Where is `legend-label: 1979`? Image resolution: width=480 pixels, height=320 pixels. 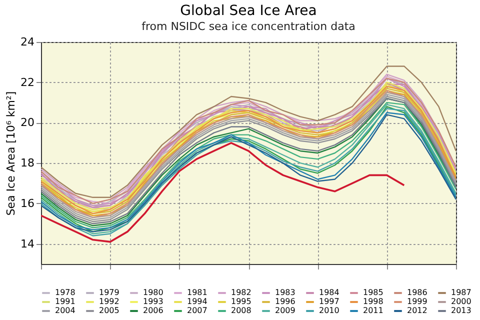 legend-label: 1979 is located at coordinates (109, 292).